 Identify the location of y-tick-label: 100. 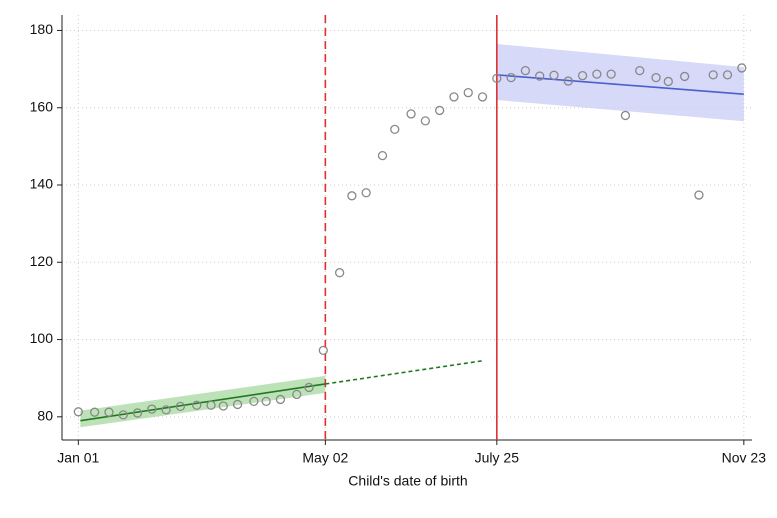
(42, 338).